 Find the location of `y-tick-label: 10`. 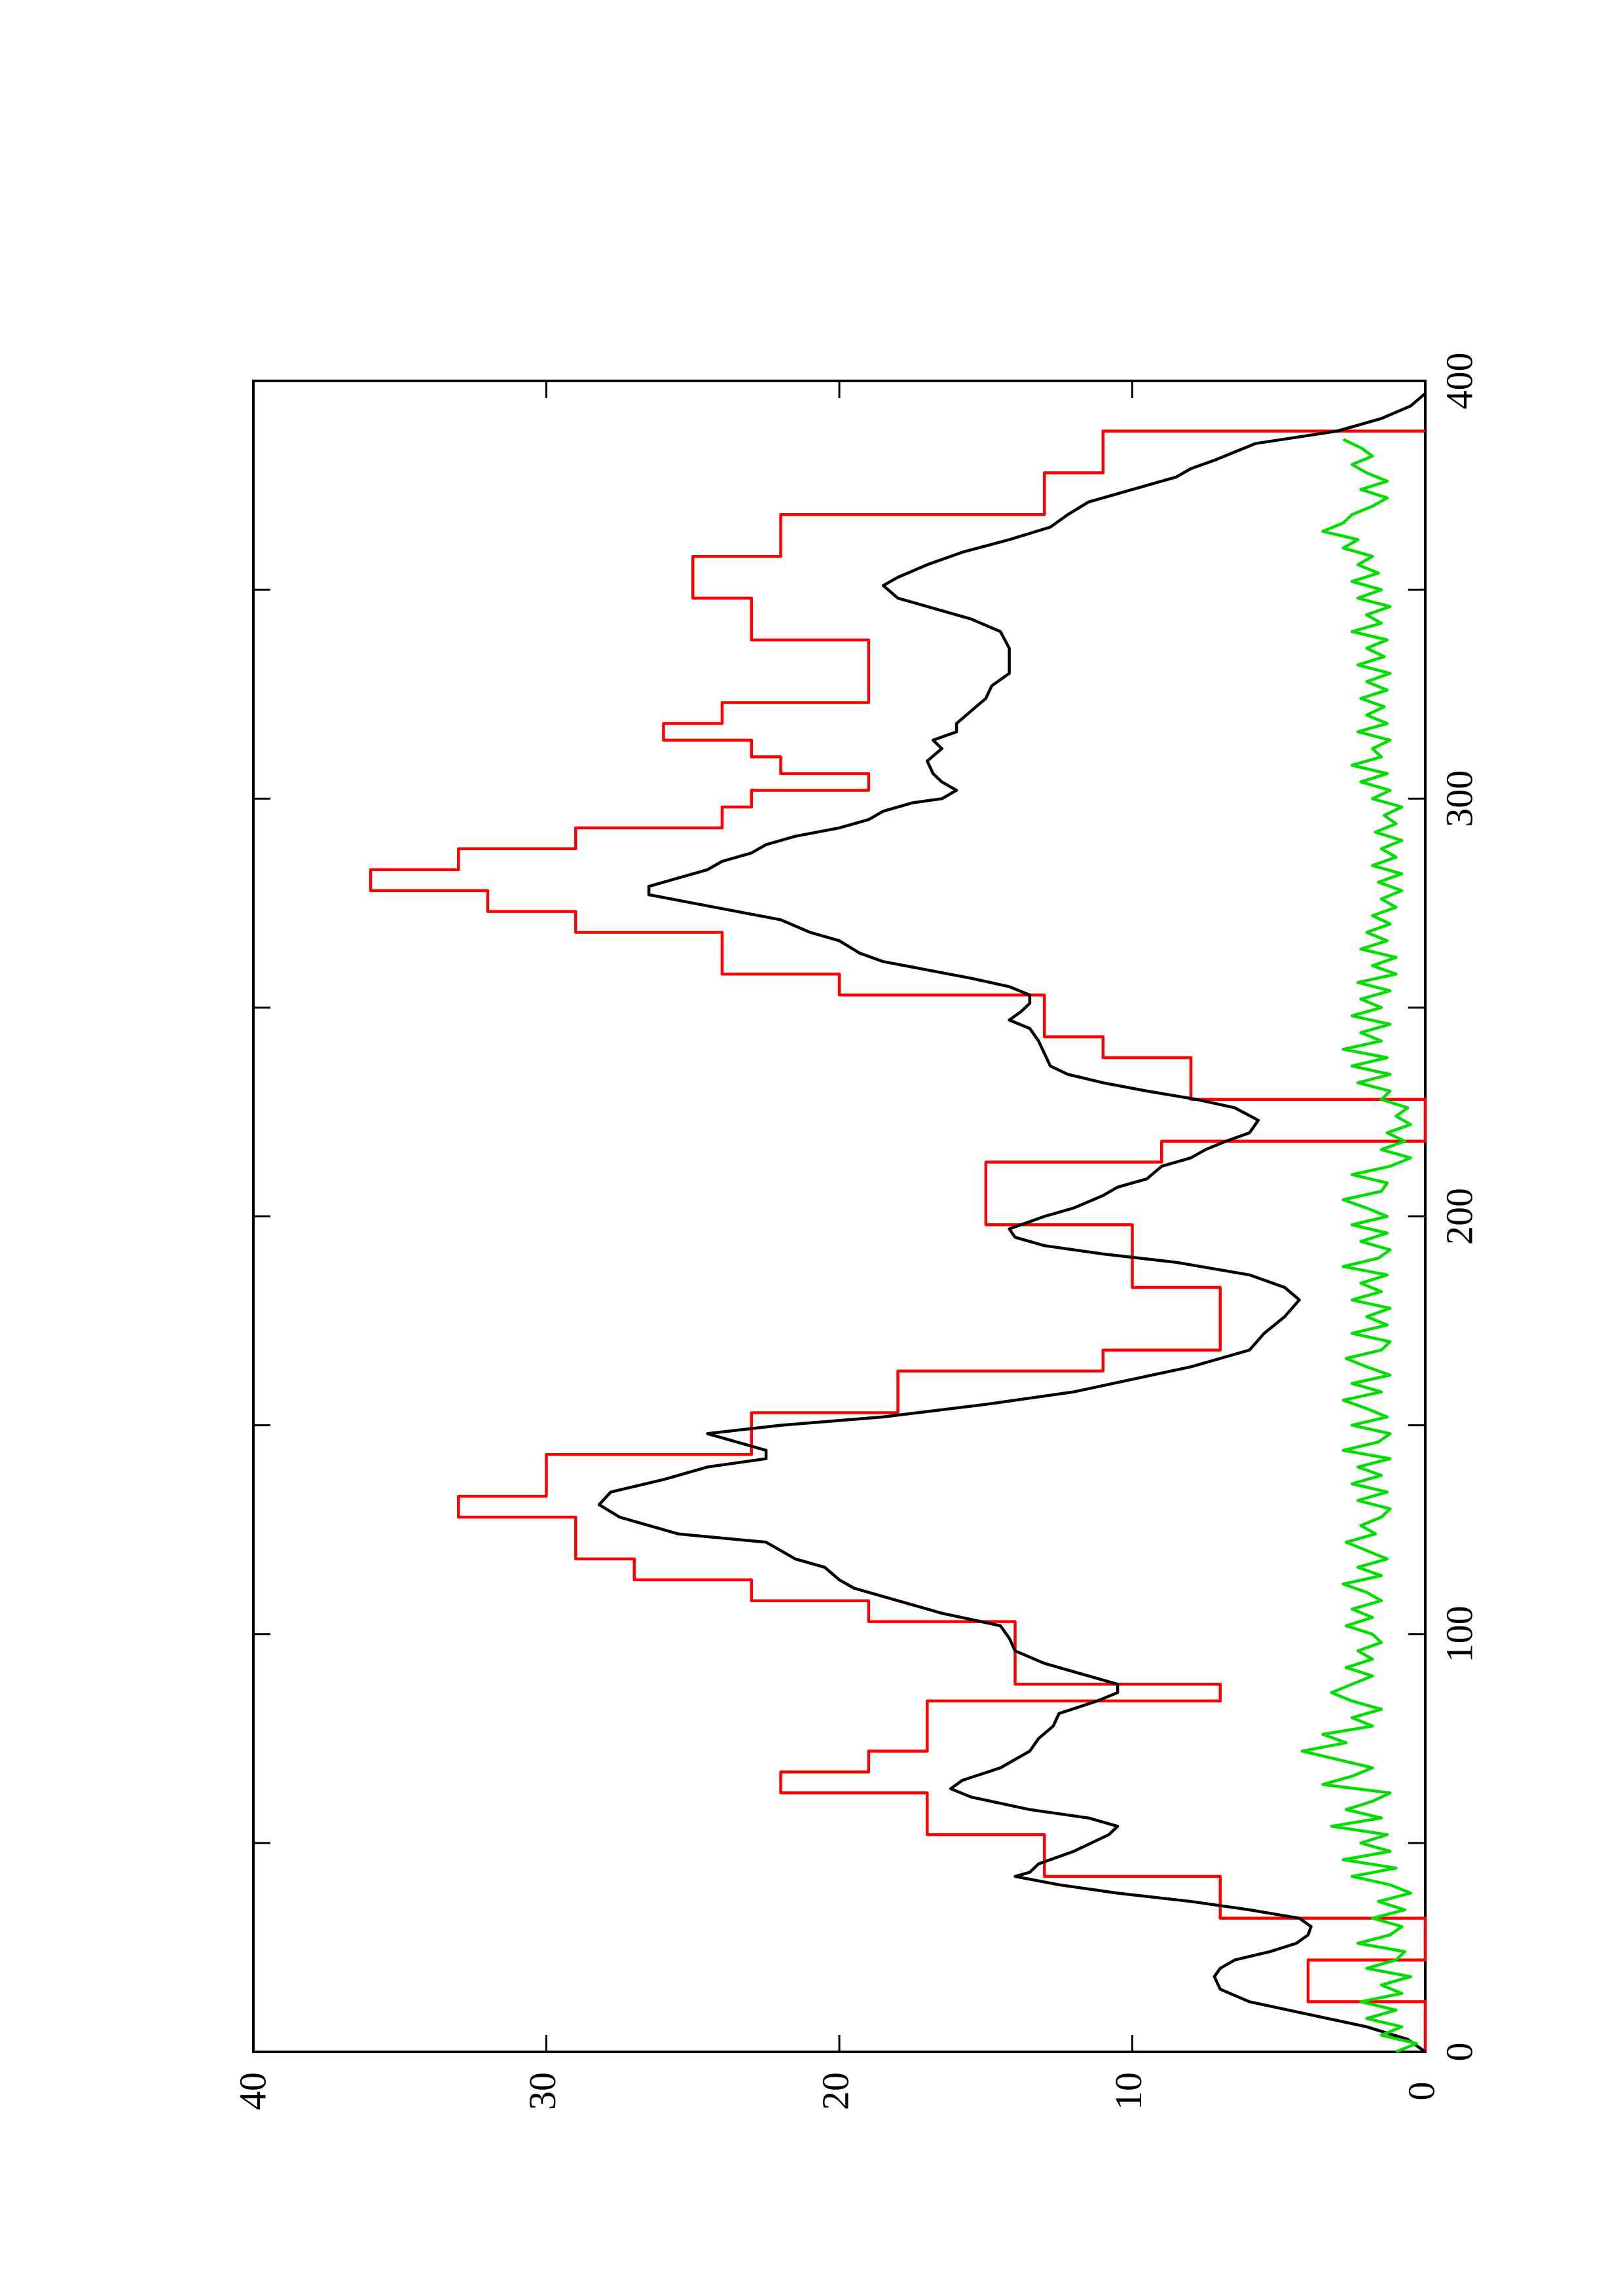

y-tick-label: 10 is located at coordinates (1128, 2091).